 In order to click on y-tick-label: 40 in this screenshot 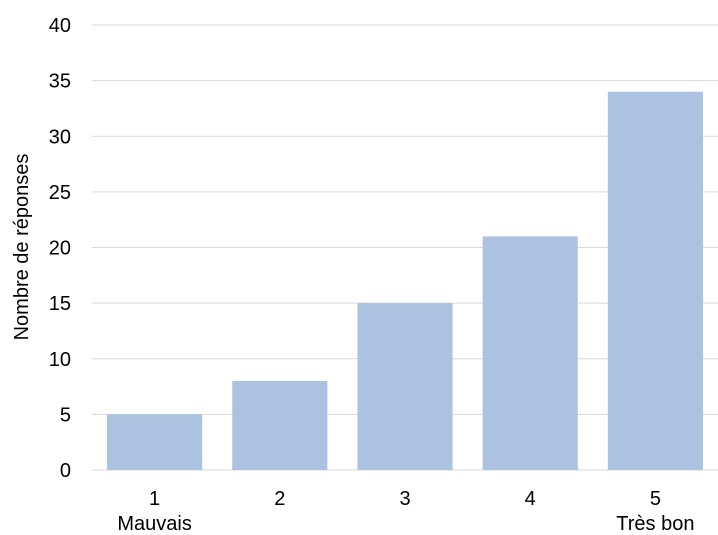, I will do `click(60, 26)`.